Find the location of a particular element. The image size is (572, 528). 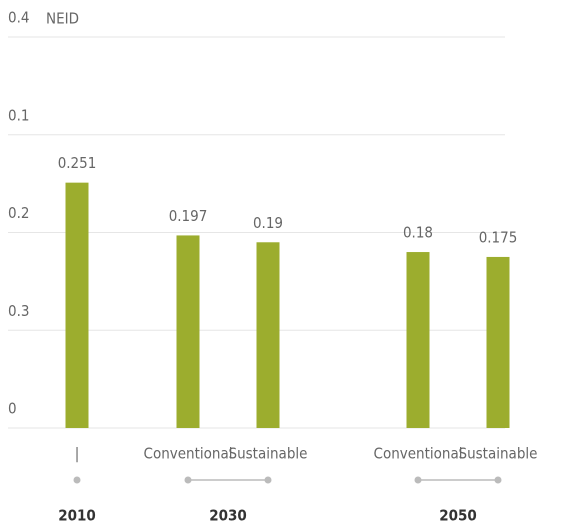

y-axis-label: NEID is located at coordinates (62, 19).